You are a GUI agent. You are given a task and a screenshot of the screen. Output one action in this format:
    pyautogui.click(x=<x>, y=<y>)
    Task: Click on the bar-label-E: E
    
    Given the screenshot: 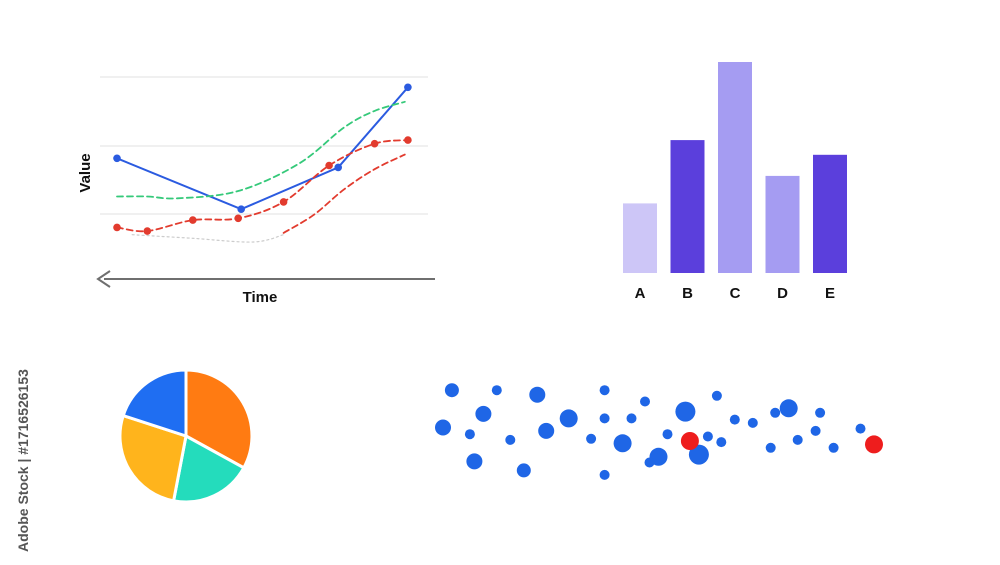 What is the action you would take?
    pyautogui.click(x=830, y=293)
    